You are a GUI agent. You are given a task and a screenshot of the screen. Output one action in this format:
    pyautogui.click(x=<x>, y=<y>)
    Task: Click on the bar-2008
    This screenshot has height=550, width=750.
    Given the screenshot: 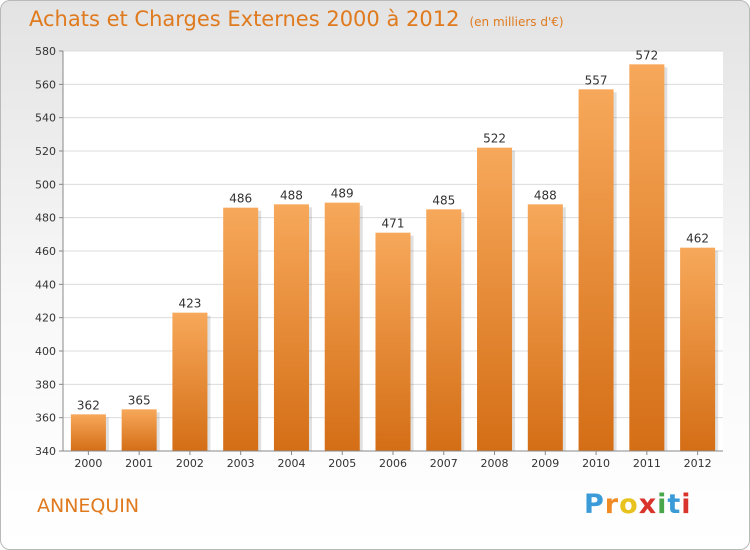 What is the action you would take?
    pyautogui.click(x=495, y=299)
    